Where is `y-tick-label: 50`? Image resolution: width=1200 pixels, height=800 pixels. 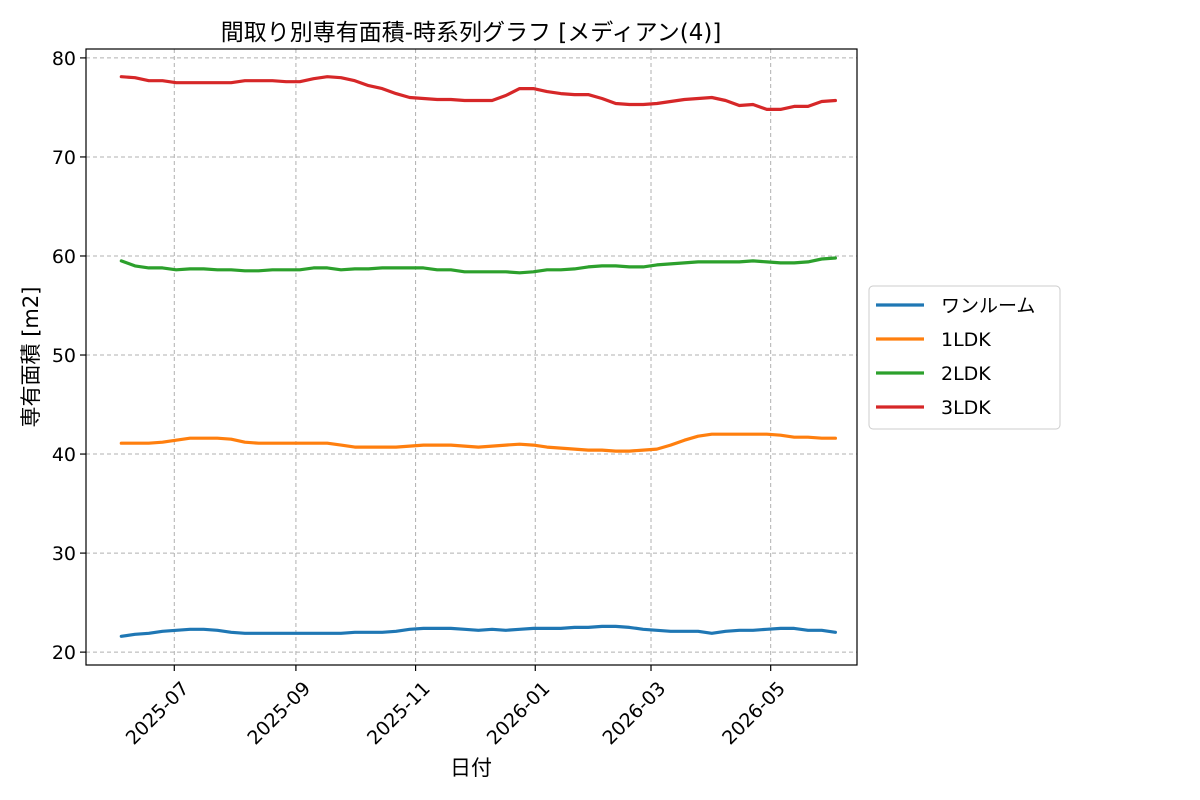
y-tick-label: 50 is located at coordinates (64, 356).